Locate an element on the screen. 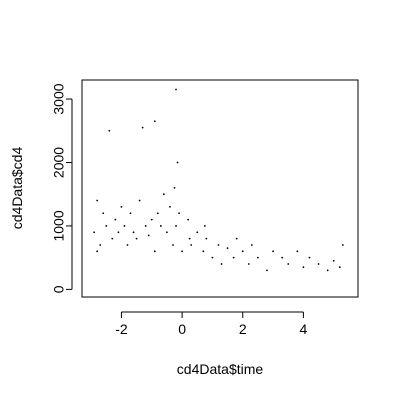 The width and height of the screenshot is (400, 400). x-tick-label: -2 is located at coordinates (121, 329).